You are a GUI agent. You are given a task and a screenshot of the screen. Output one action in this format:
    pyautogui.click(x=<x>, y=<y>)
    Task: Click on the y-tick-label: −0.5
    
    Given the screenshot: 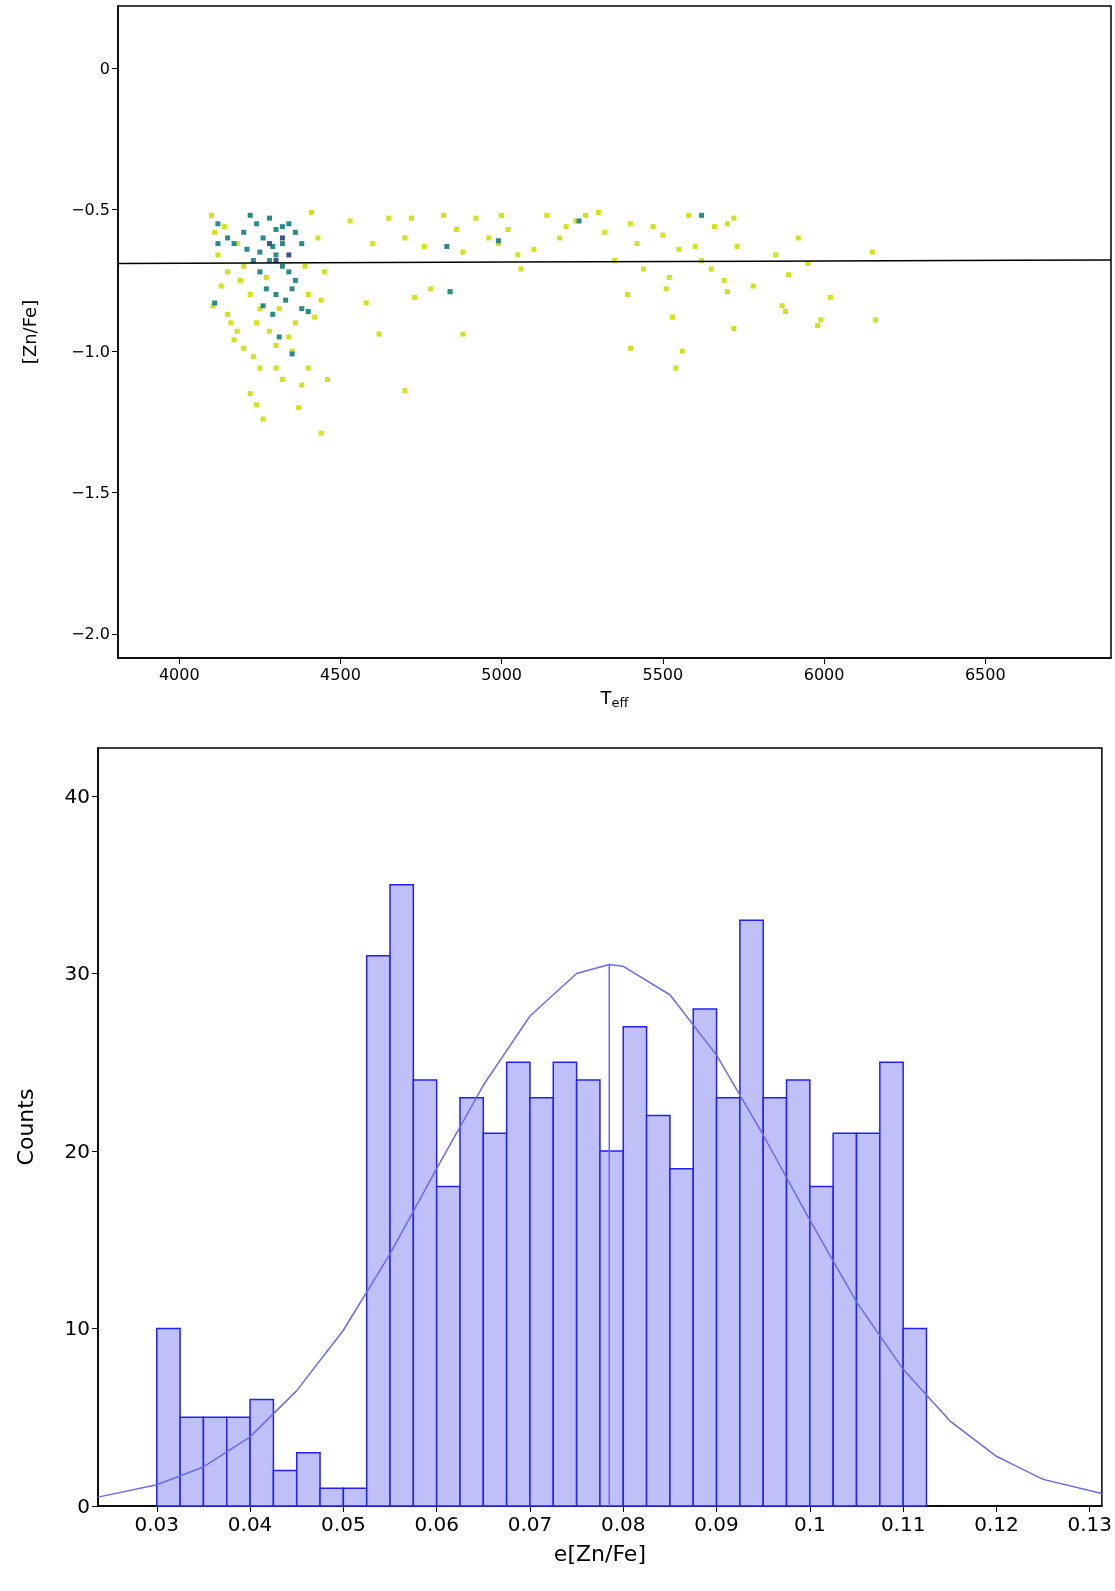 What is the action you would take?
    pyautogui.click(x=90, y=210)
    